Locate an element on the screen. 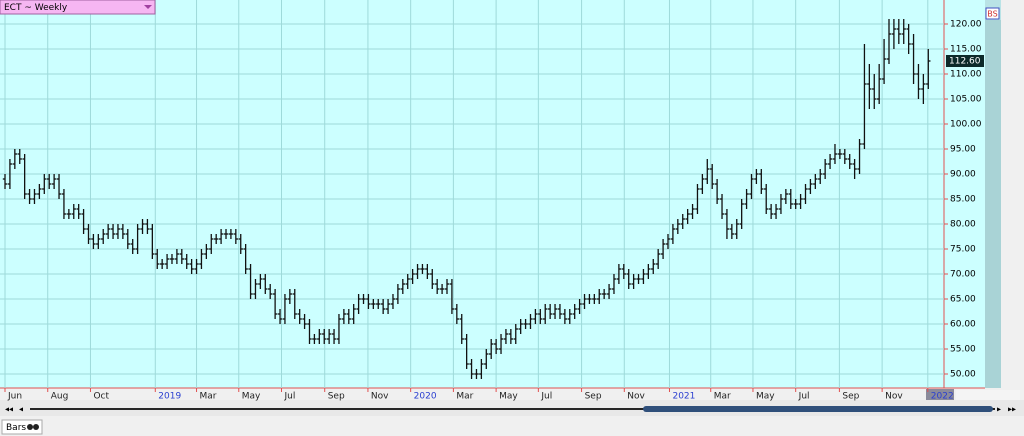  scroll-right: ▸▸ is located at coordinates (1012, 409).